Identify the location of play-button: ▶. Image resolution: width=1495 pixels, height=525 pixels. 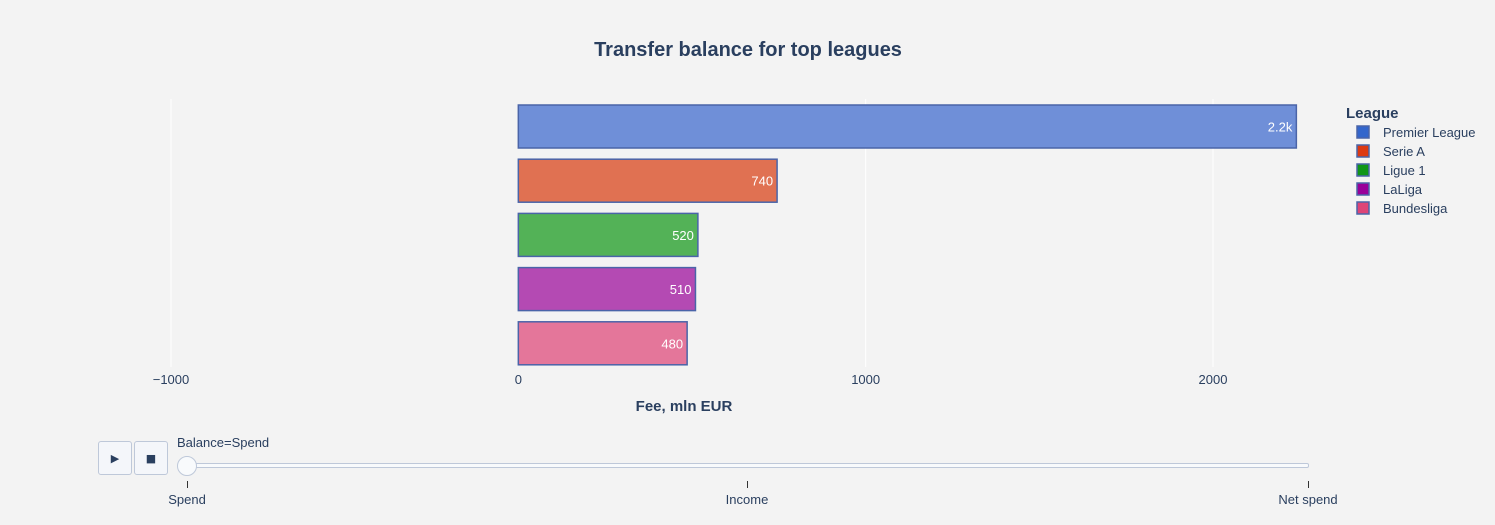
(115, 458).